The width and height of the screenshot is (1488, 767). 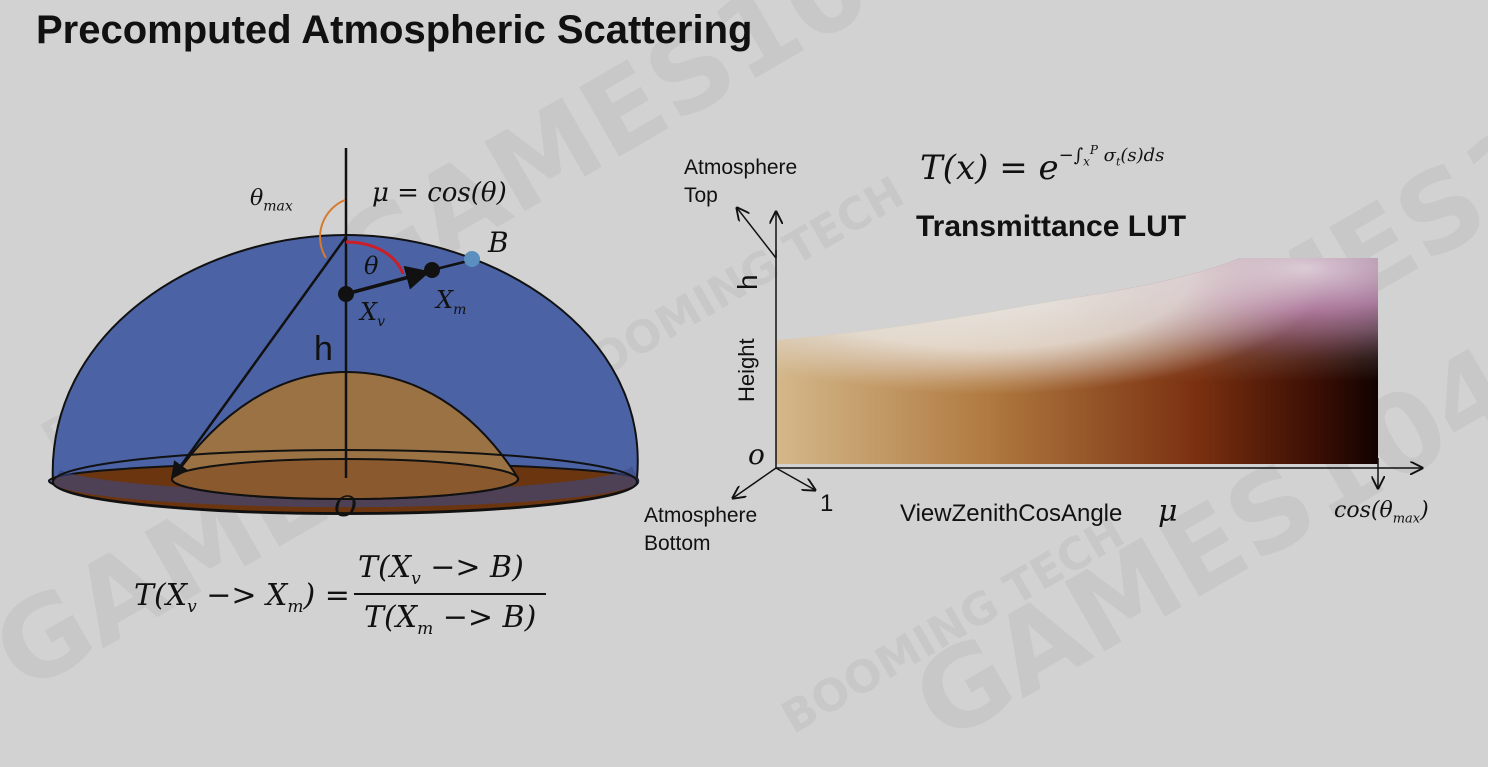 What do you see at coordinates (451, 302) in the screenshot?
I see `xm-label: Xm` at bounding box center [451, 302].